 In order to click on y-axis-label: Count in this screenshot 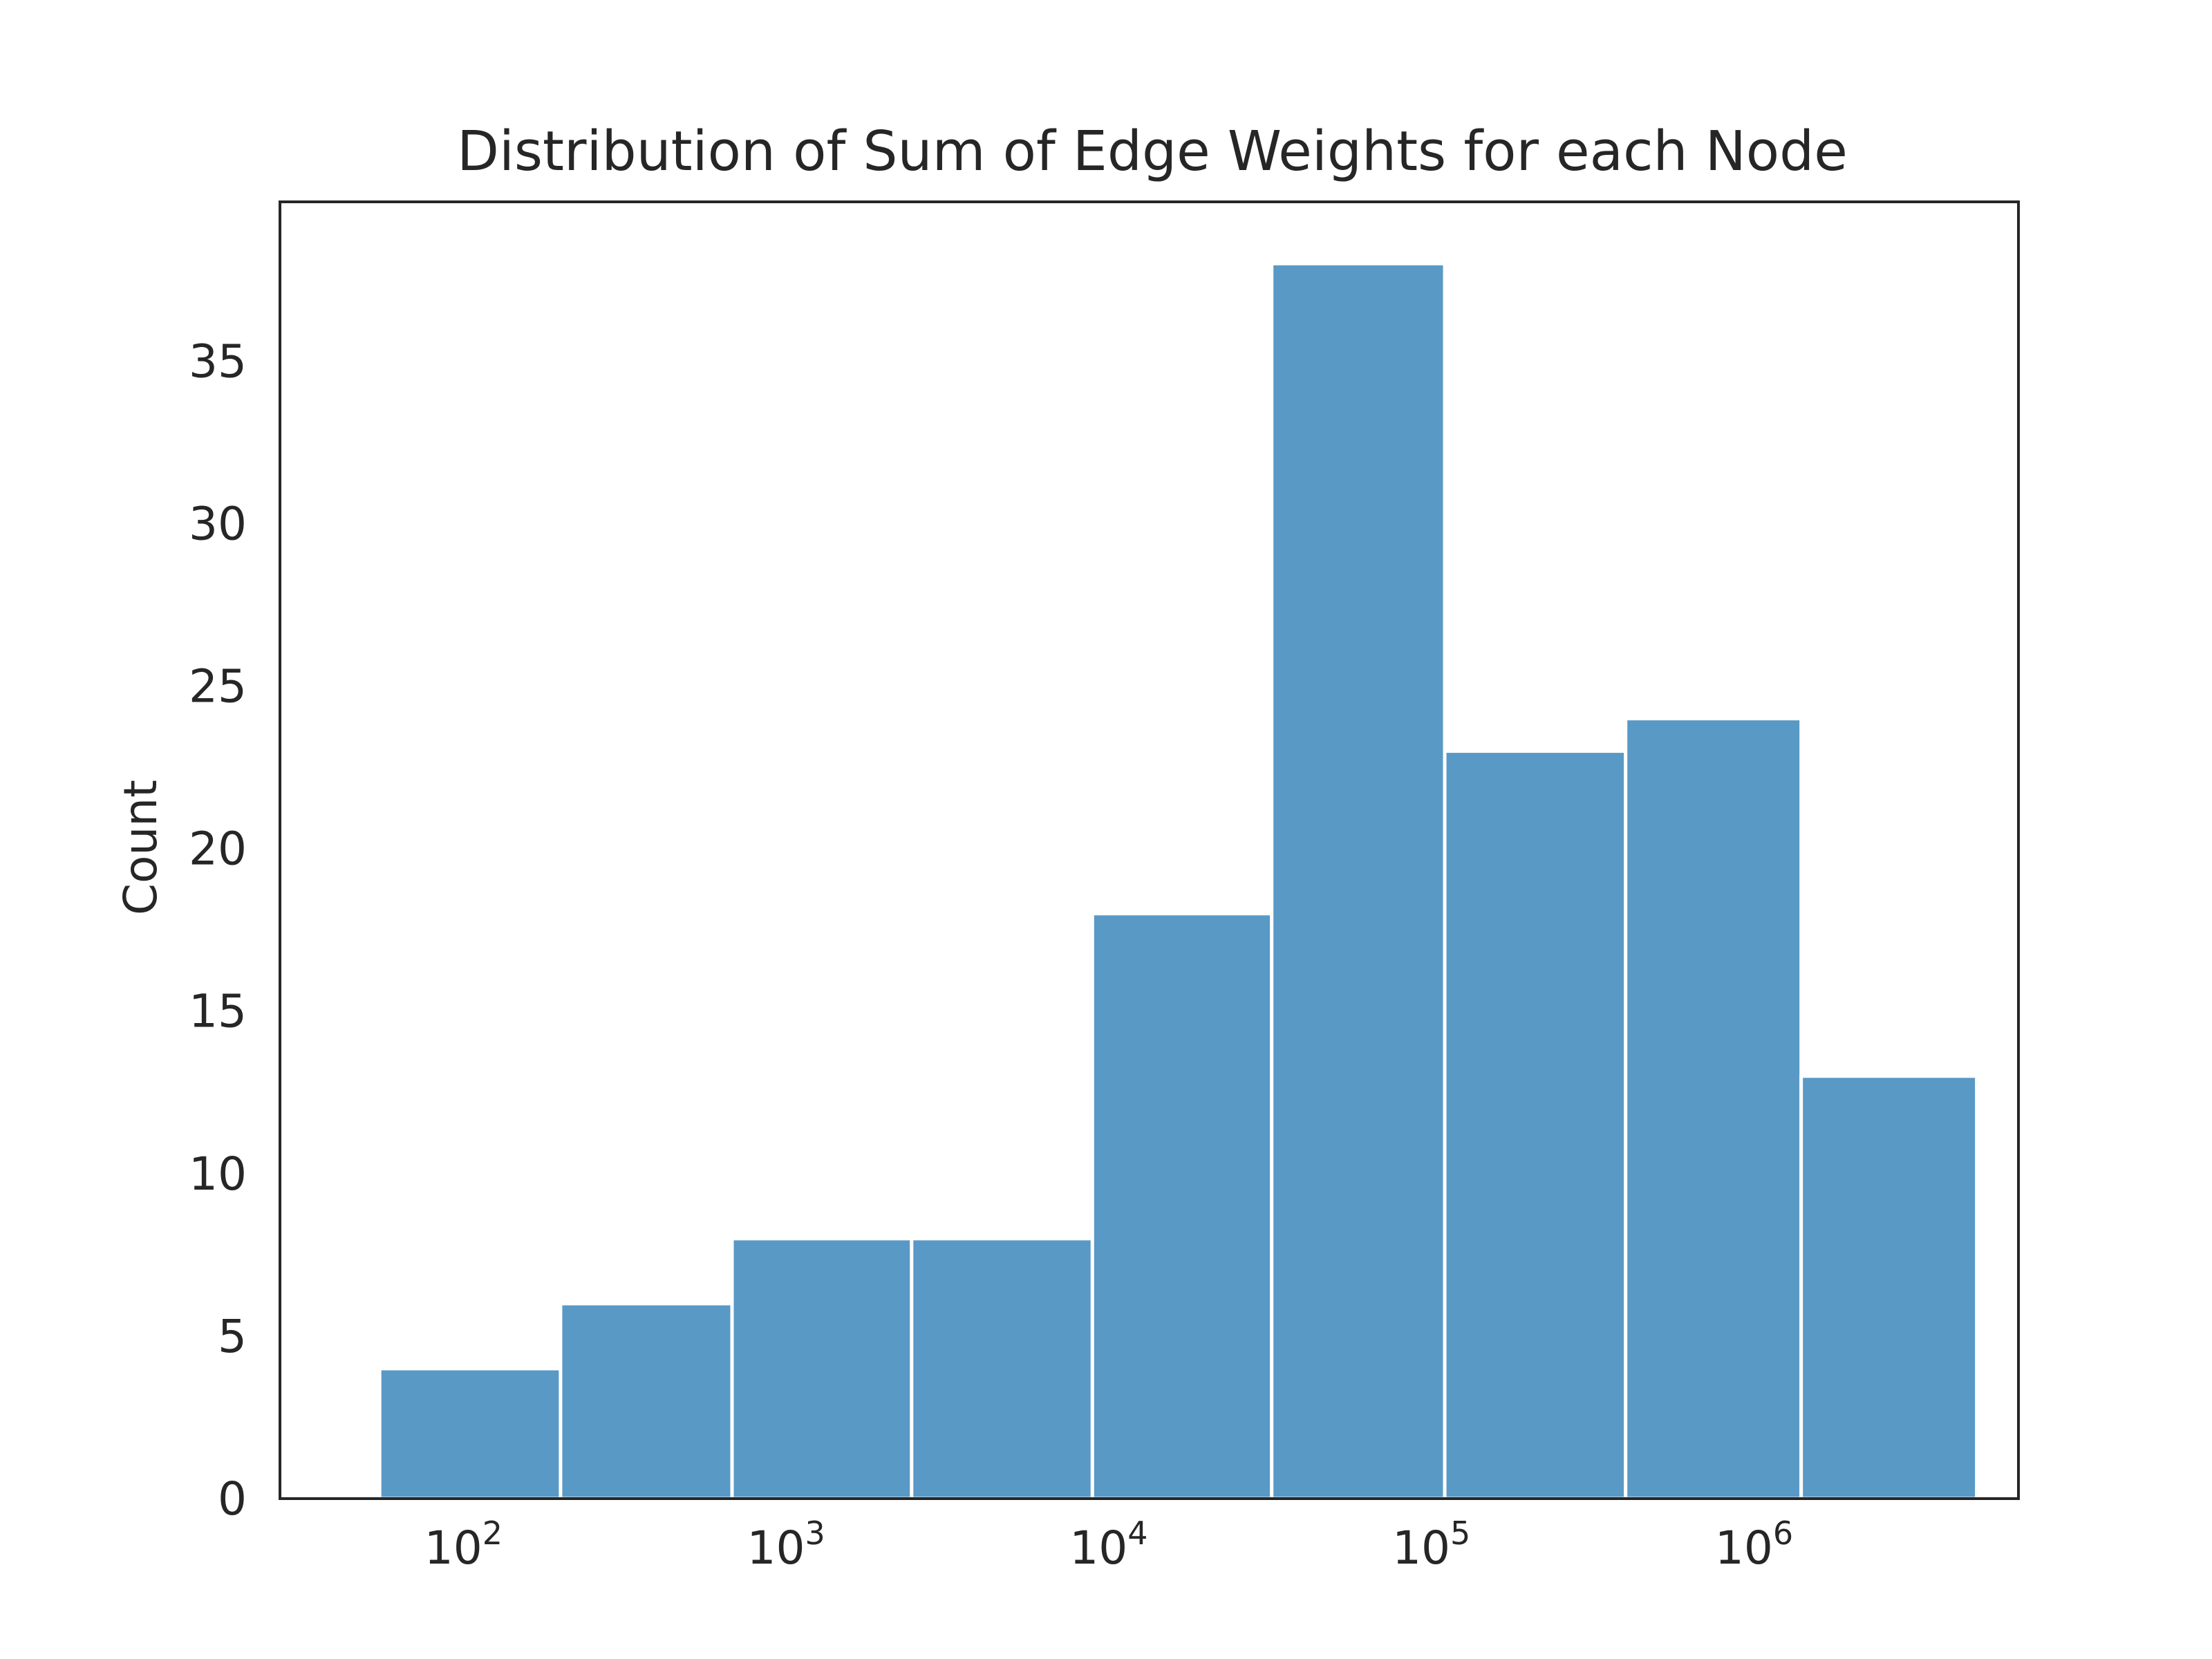, I will do `click(140, 847)`.